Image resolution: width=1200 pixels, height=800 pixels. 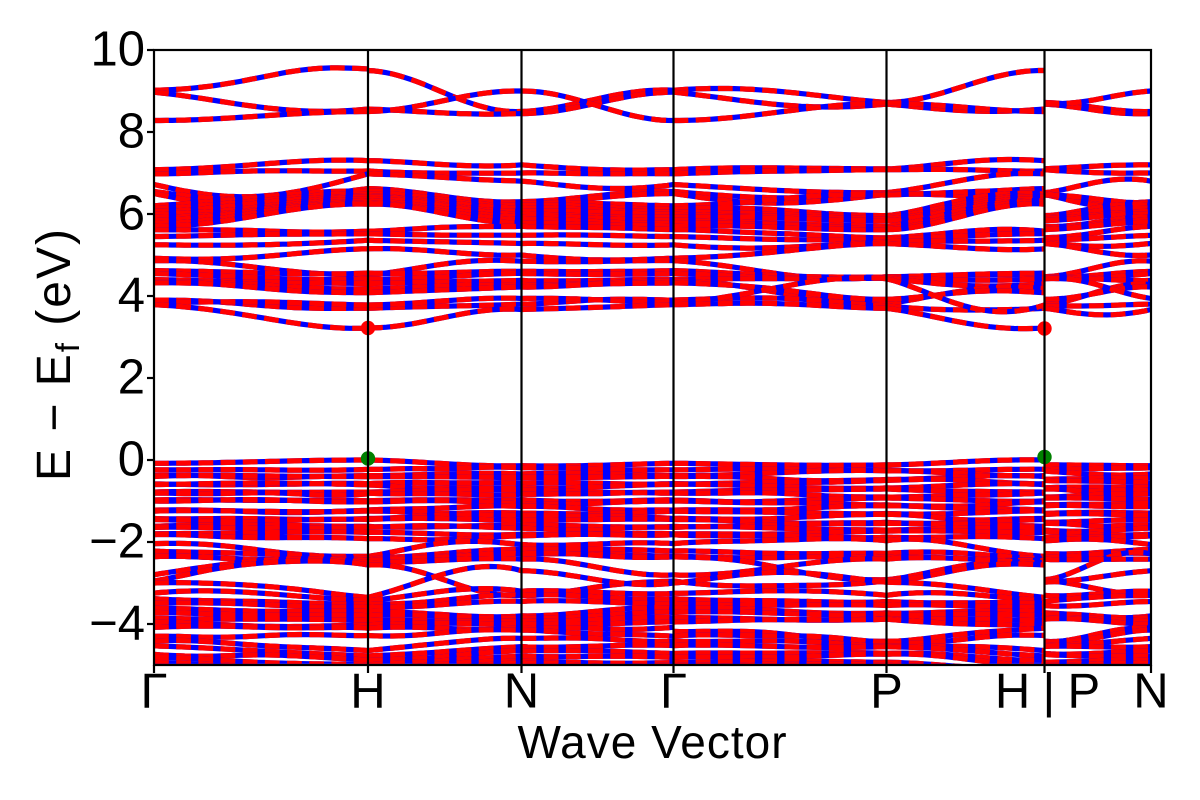 What do you see at coordinates (117, 50) in the screenshot?
I see `svg-text: 10` at bounding box center [117, 50].